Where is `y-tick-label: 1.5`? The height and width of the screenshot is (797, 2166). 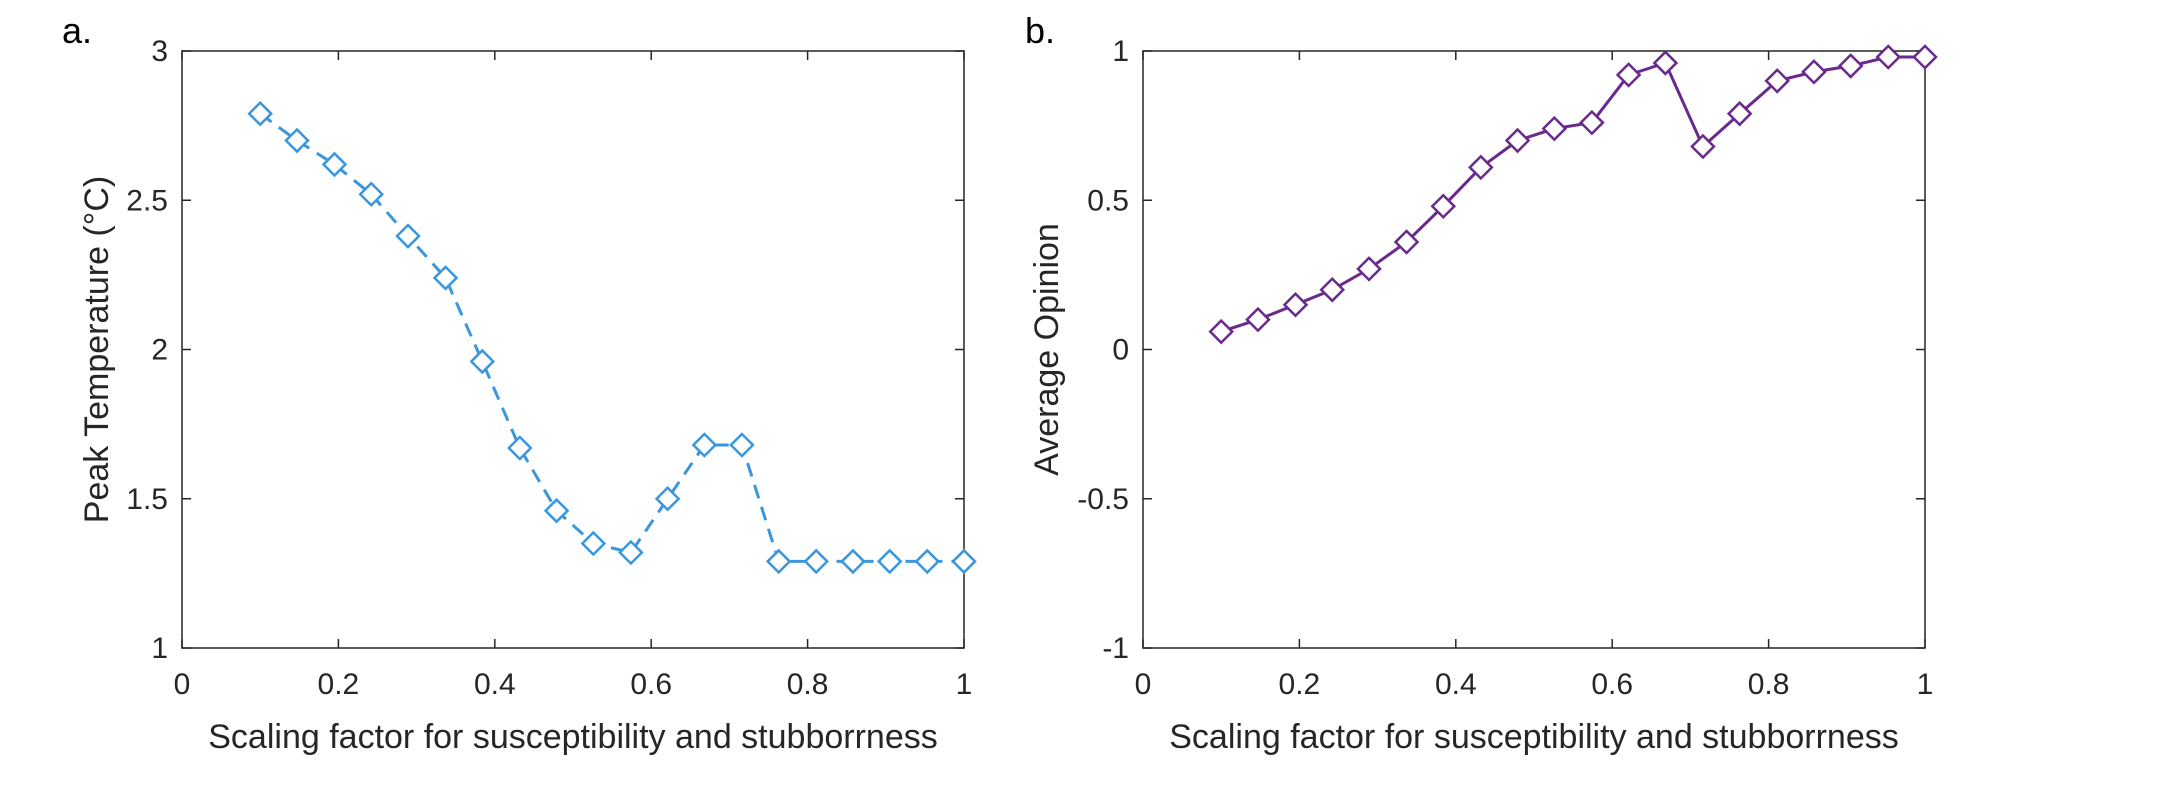
y-tick-label: 1.5 is located at coordinates (147, 499).